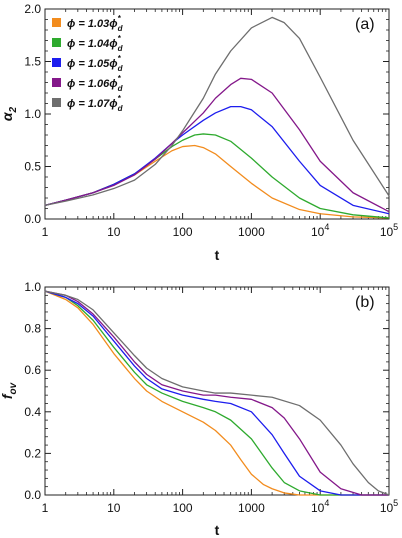  What do you see at coordinates (95, 83) in the screenshot?
I see `legend-label: ϕ = 1.06ϕd*` at bounding box center [95, 83].